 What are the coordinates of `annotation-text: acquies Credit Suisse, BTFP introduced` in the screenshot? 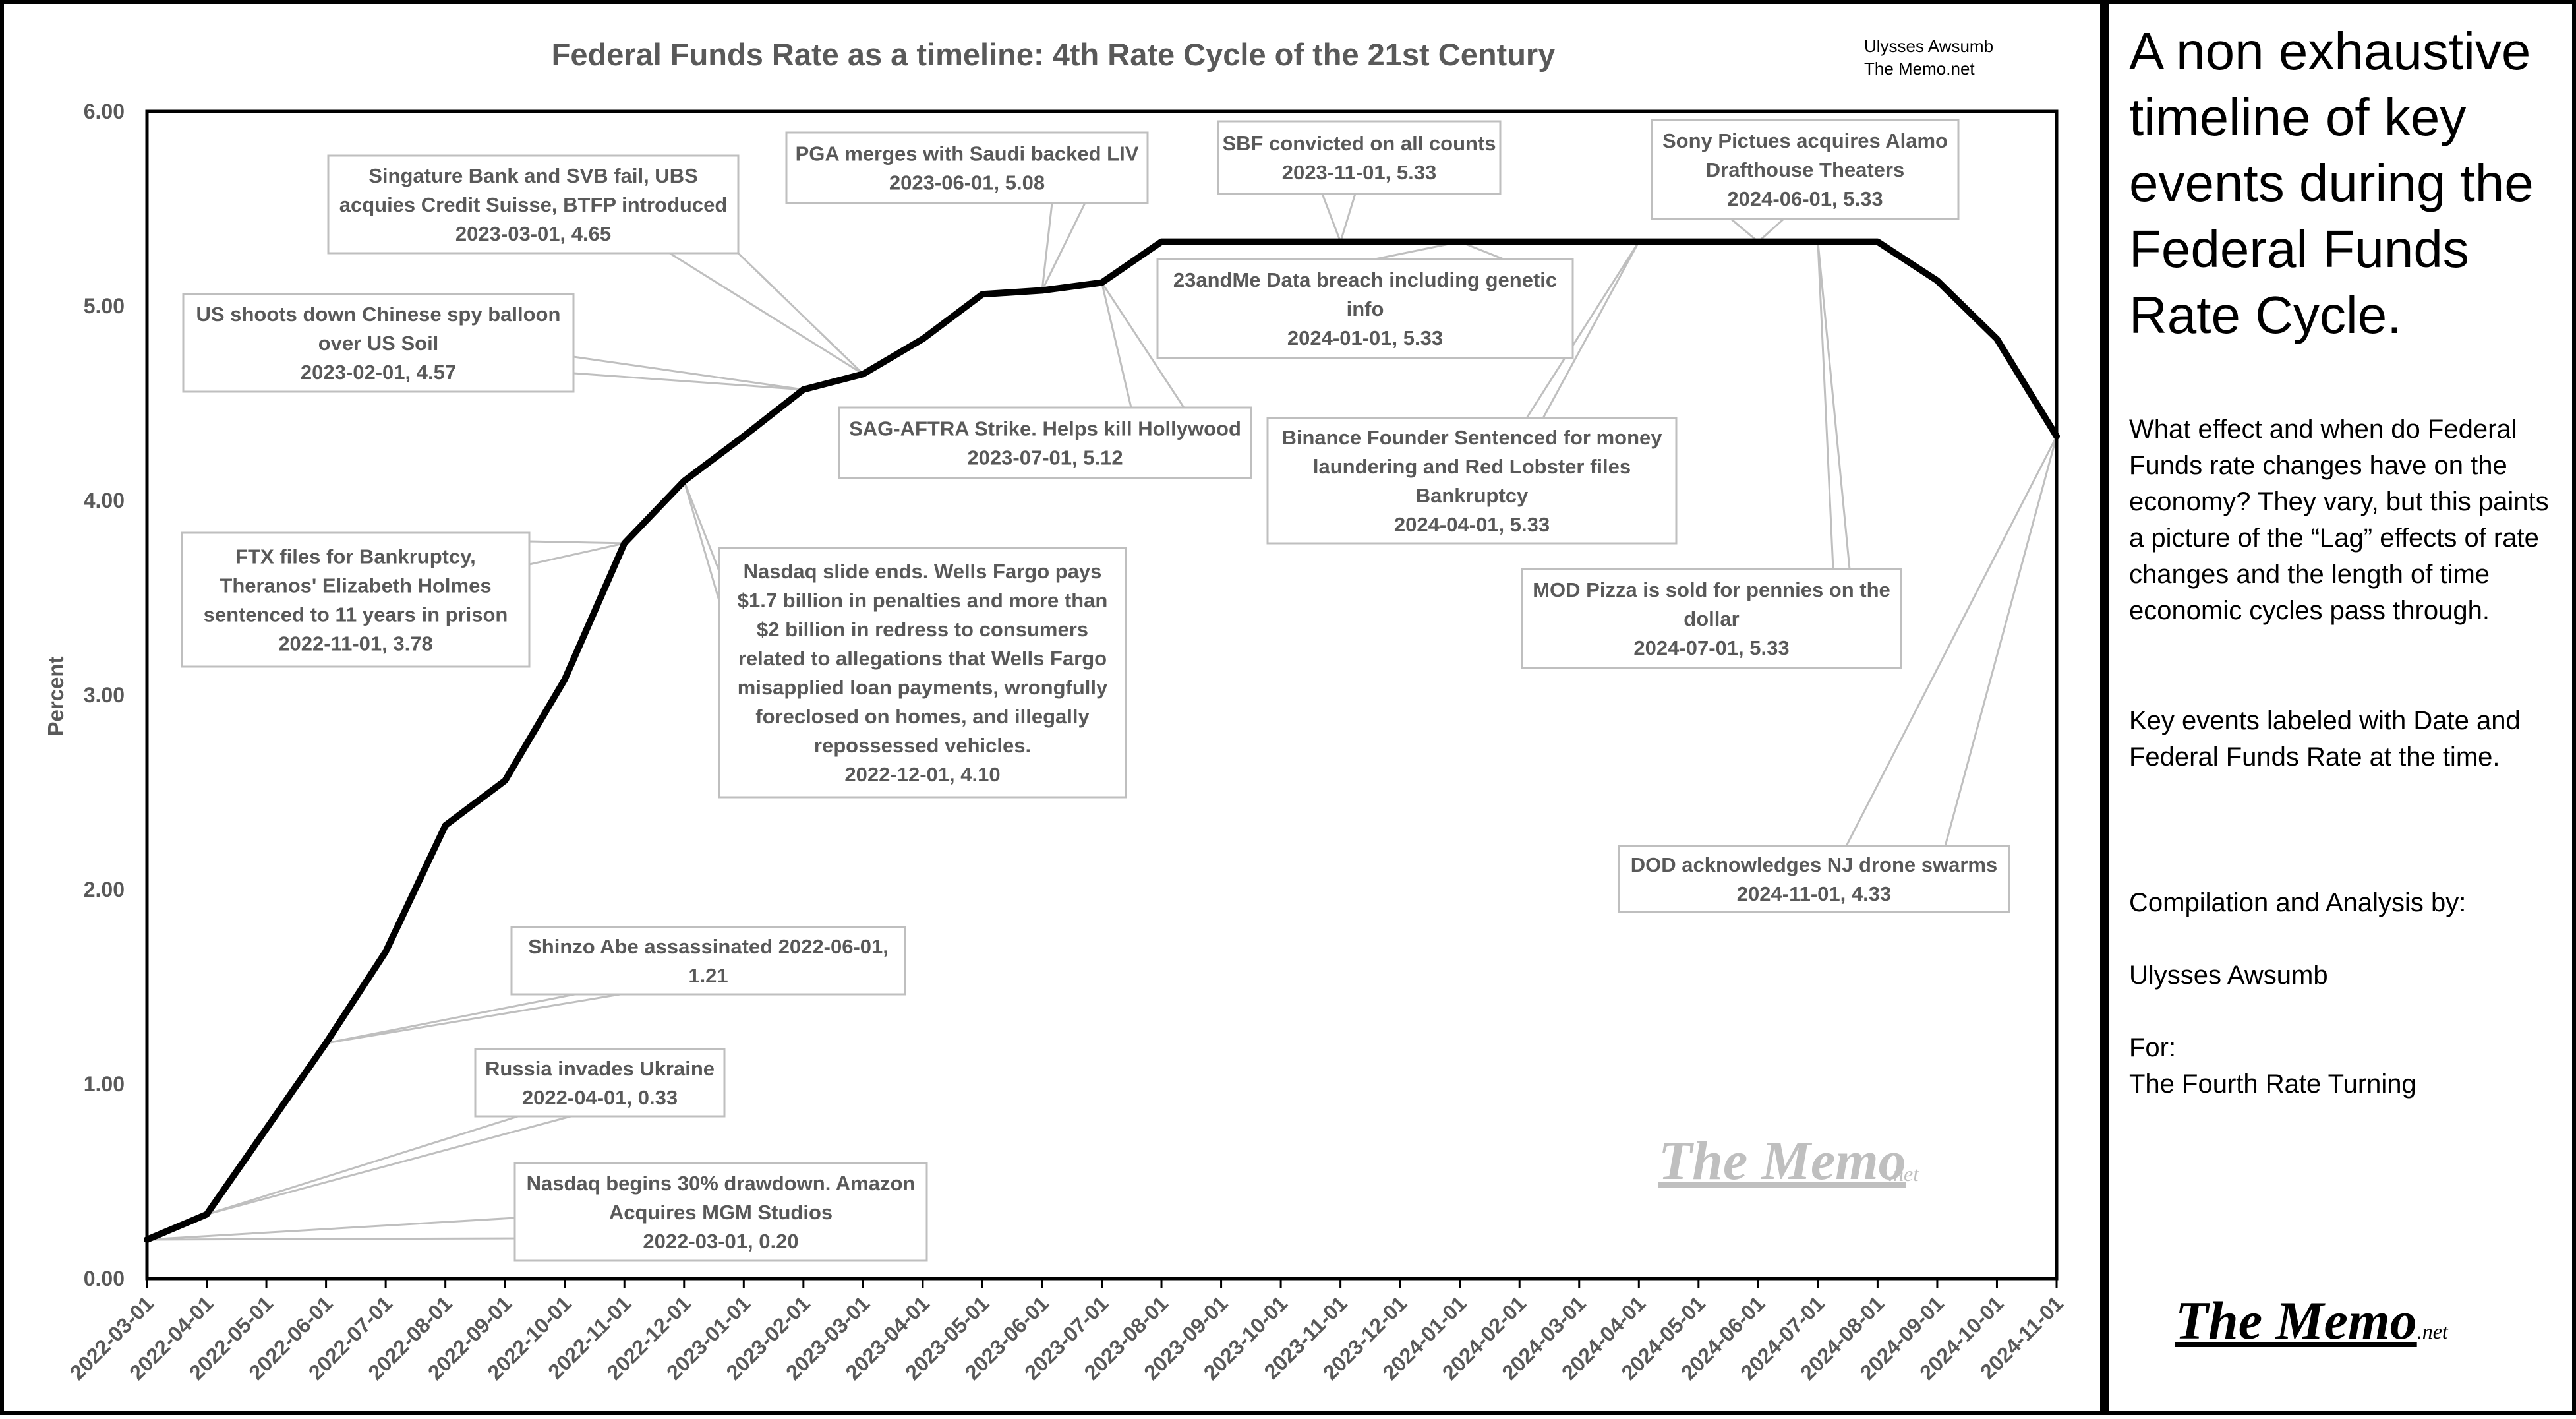 It's located at (533, 204).